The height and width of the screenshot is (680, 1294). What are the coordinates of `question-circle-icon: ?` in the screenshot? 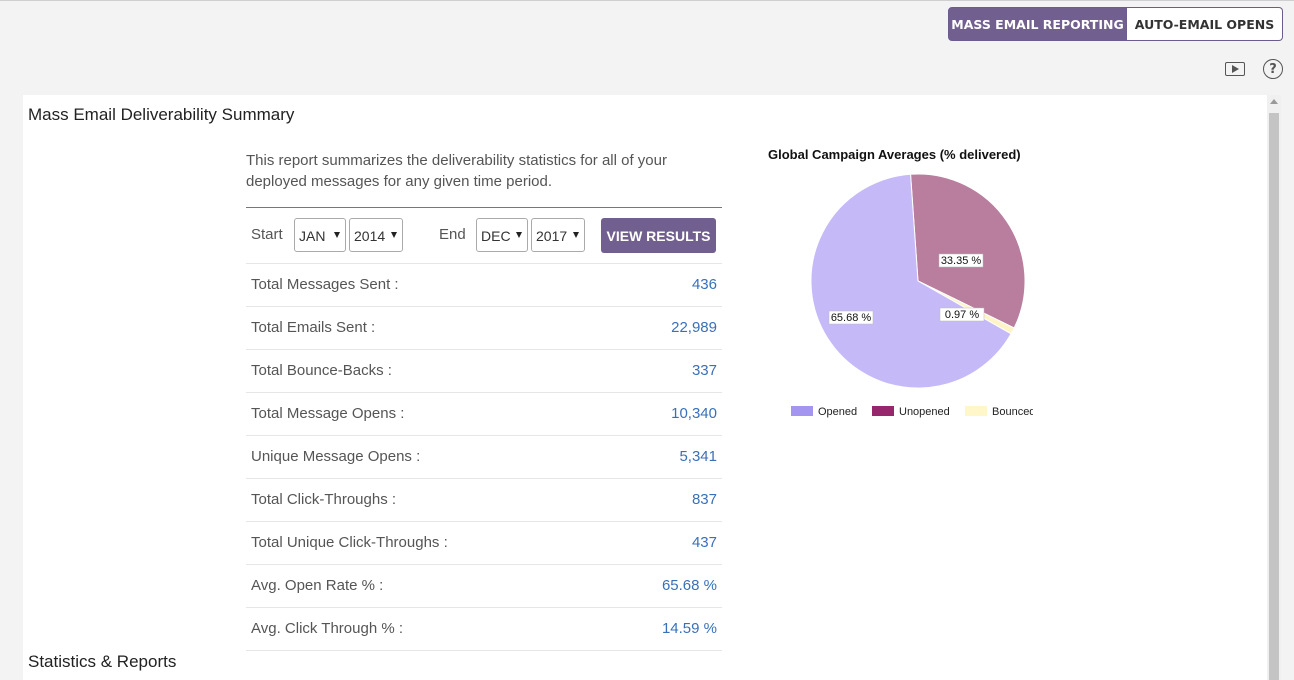 It's located at (1273, 69).